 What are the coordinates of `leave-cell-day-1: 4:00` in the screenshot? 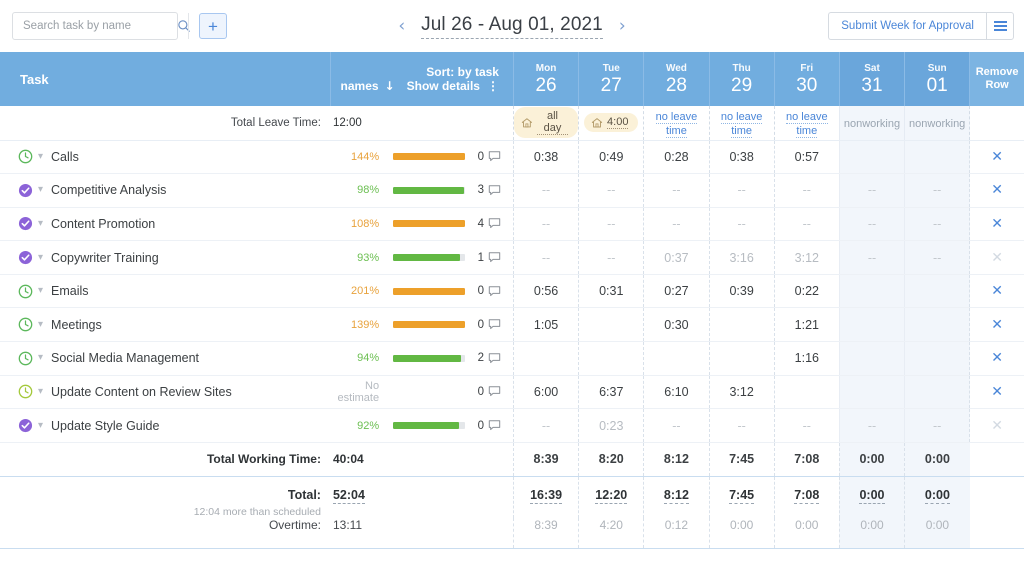 It's located at (611, 123).